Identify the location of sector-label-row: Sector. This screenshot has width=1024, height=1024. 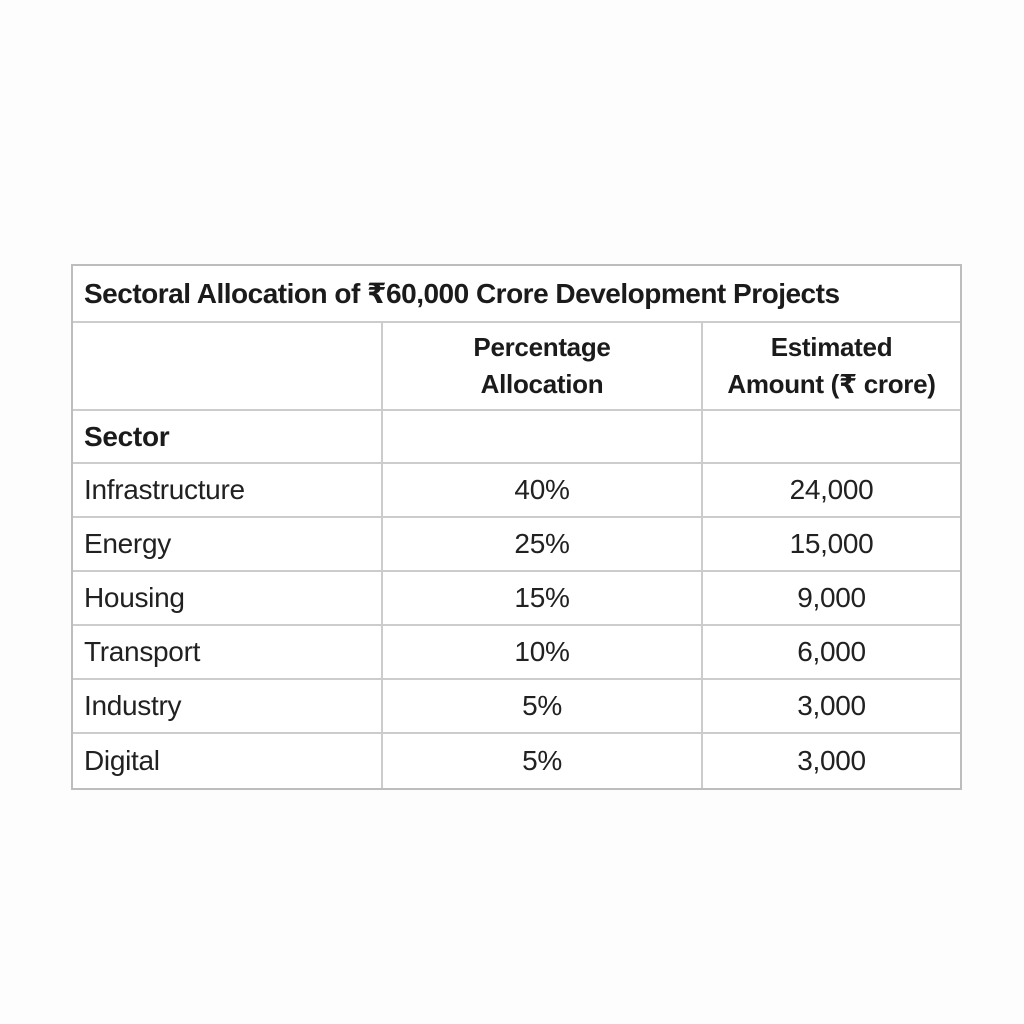
(516, 437).